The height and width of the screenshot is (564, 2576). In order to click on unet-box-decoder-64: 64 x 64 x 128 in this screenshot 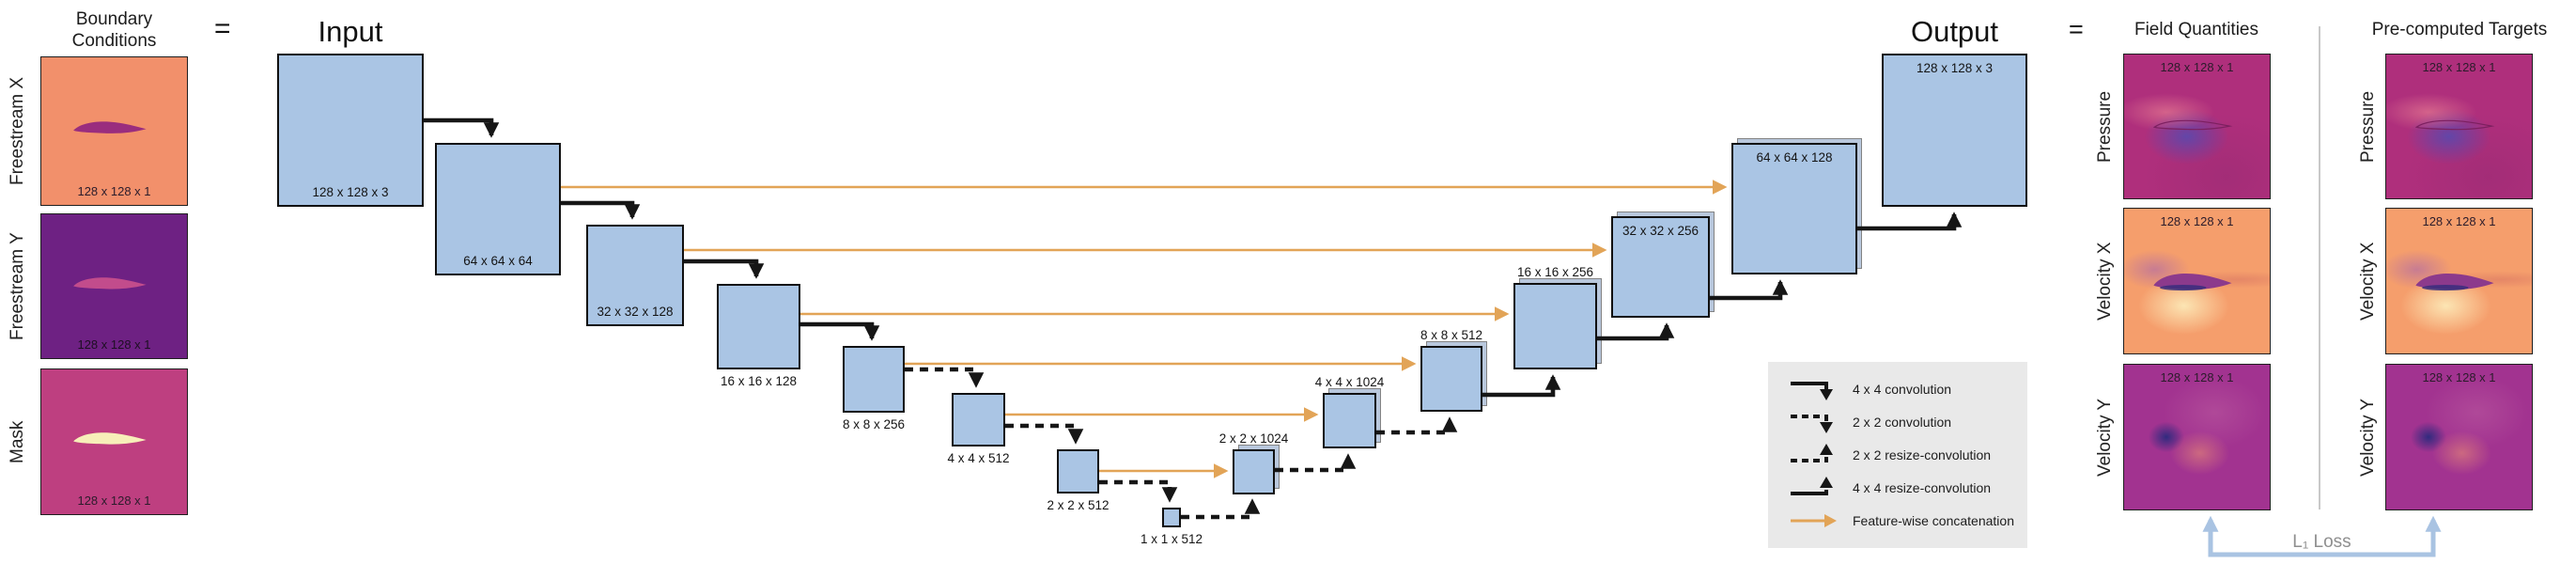, I will do `click(1797, 206)`.